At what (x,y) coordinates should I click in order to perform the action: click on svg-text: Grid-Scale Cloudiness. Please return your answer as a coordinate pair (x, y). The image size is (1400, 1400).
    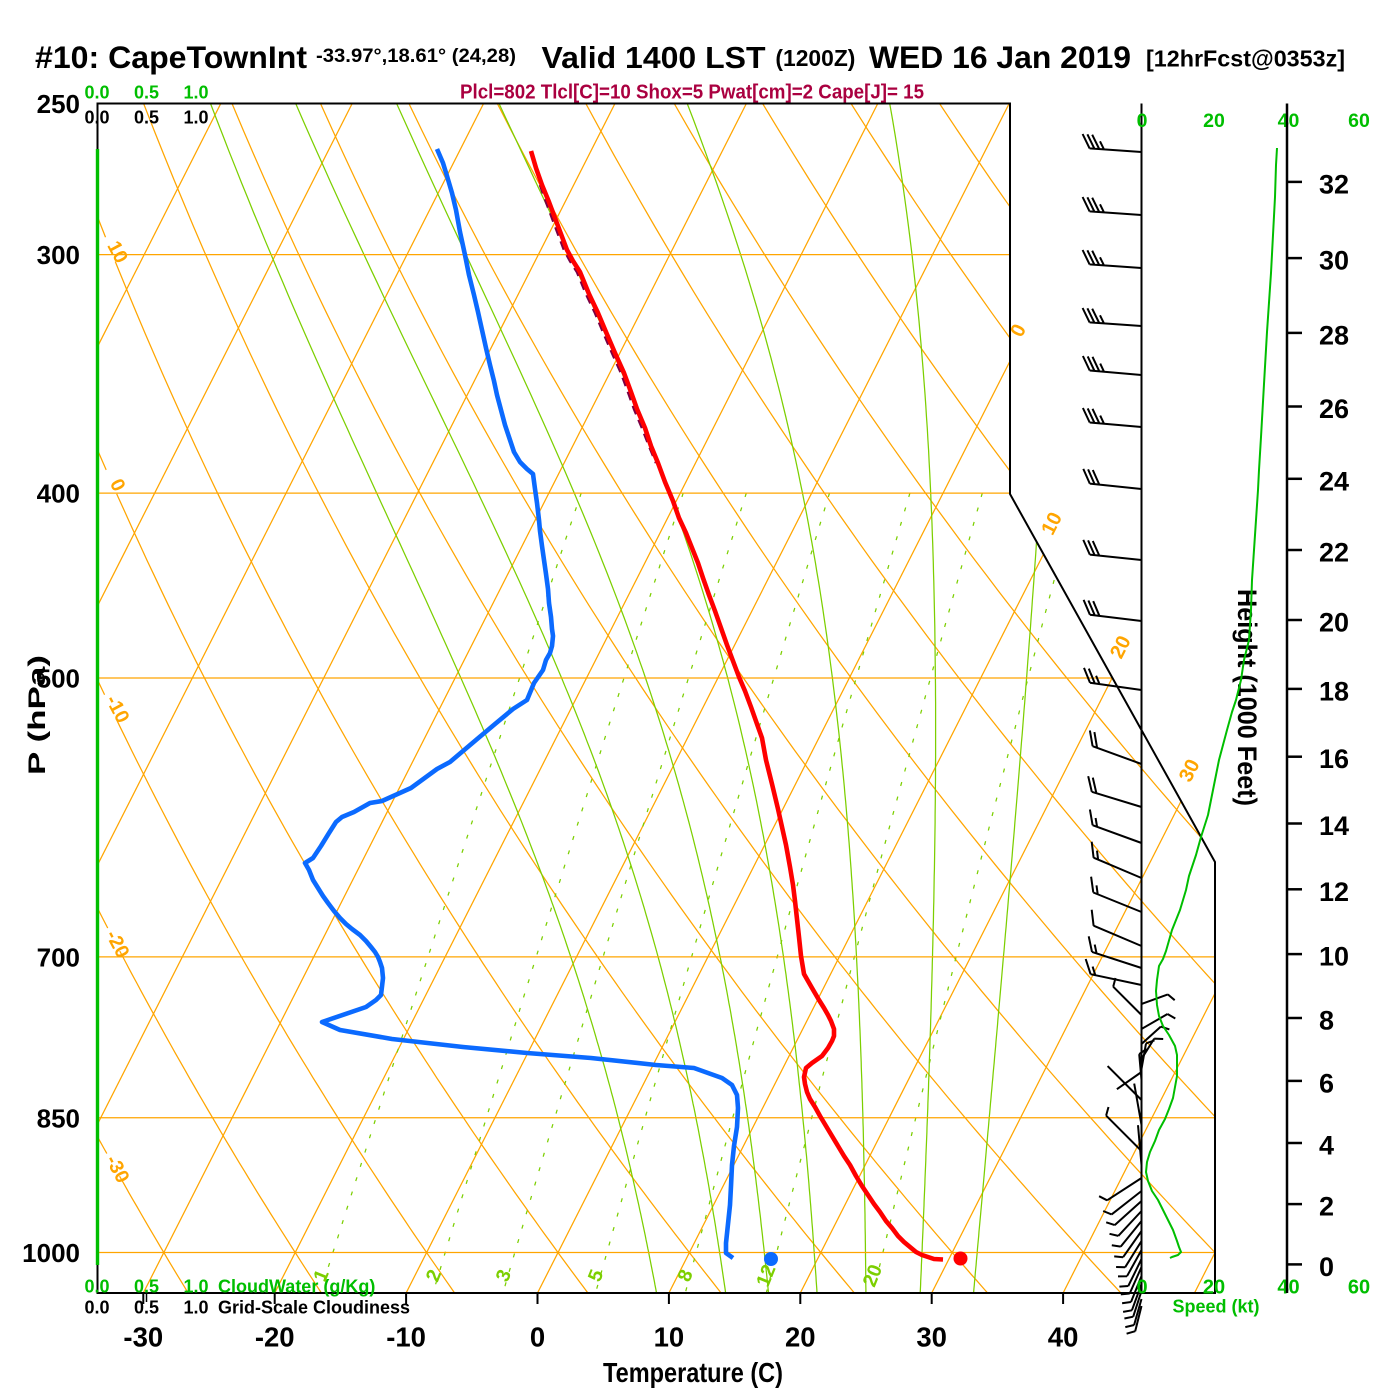
    Looking at the image, I should click on (314, 1308).